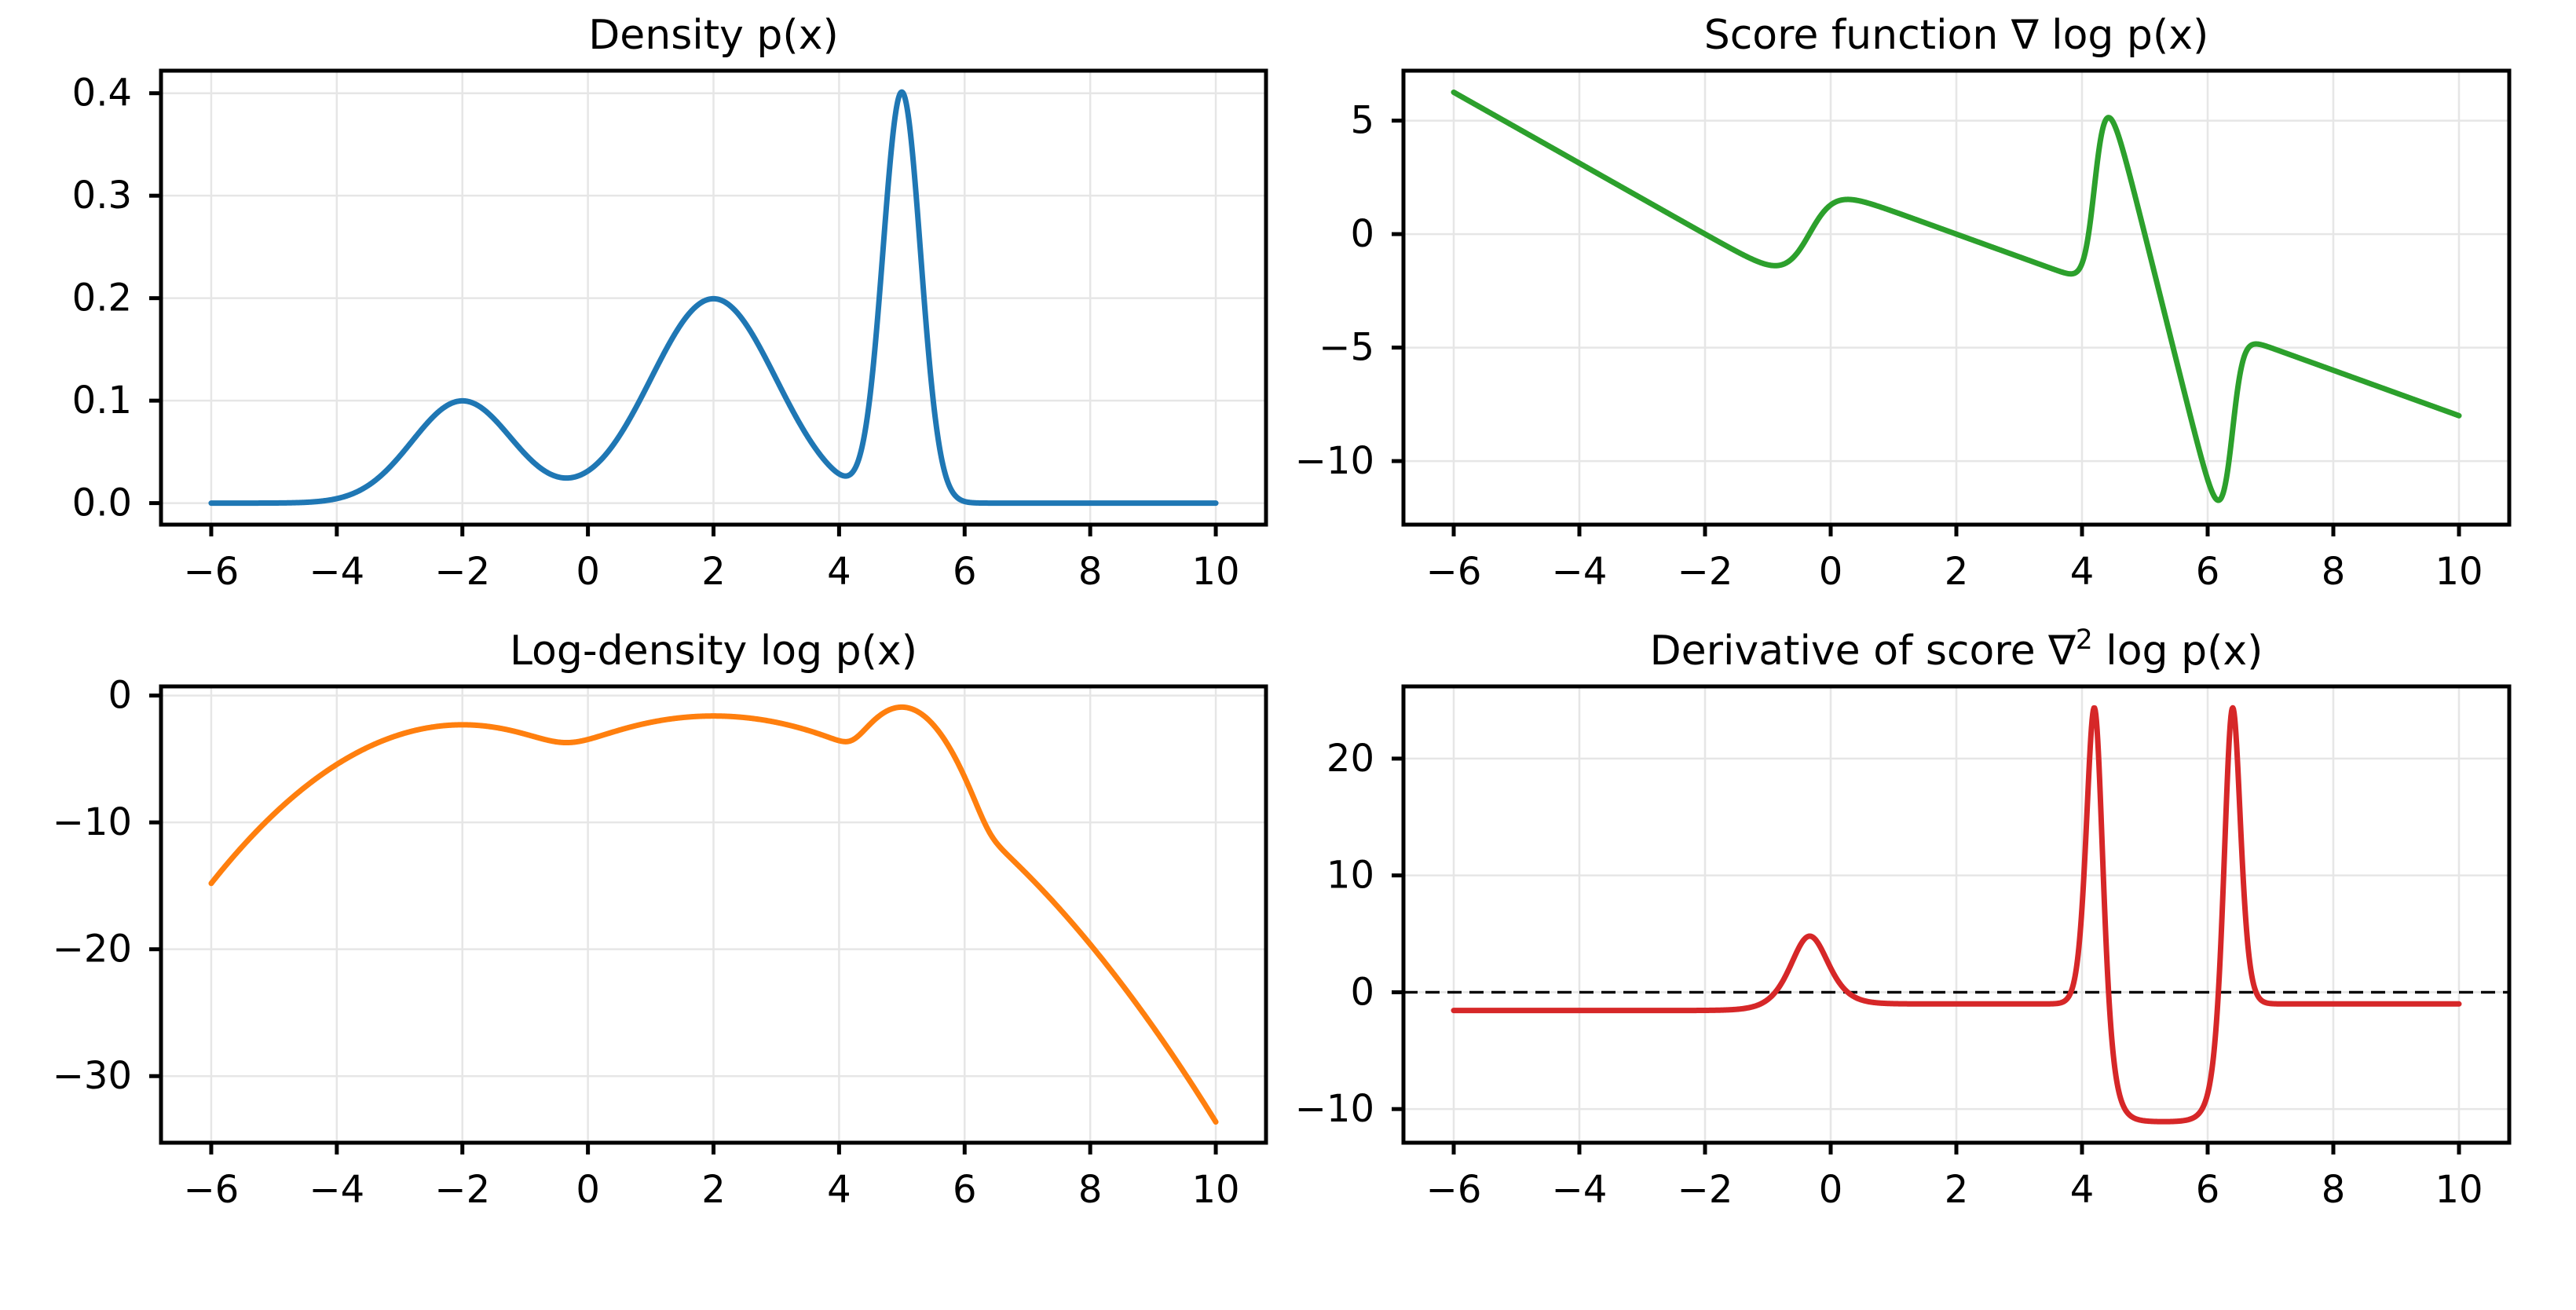 This screenshot has width=2576, height=1310. What do you see at coordinates (714, 651) in the screenshot?
I see `logdensity-title: Log-density log p(x)` at bounding box center [714, 651].